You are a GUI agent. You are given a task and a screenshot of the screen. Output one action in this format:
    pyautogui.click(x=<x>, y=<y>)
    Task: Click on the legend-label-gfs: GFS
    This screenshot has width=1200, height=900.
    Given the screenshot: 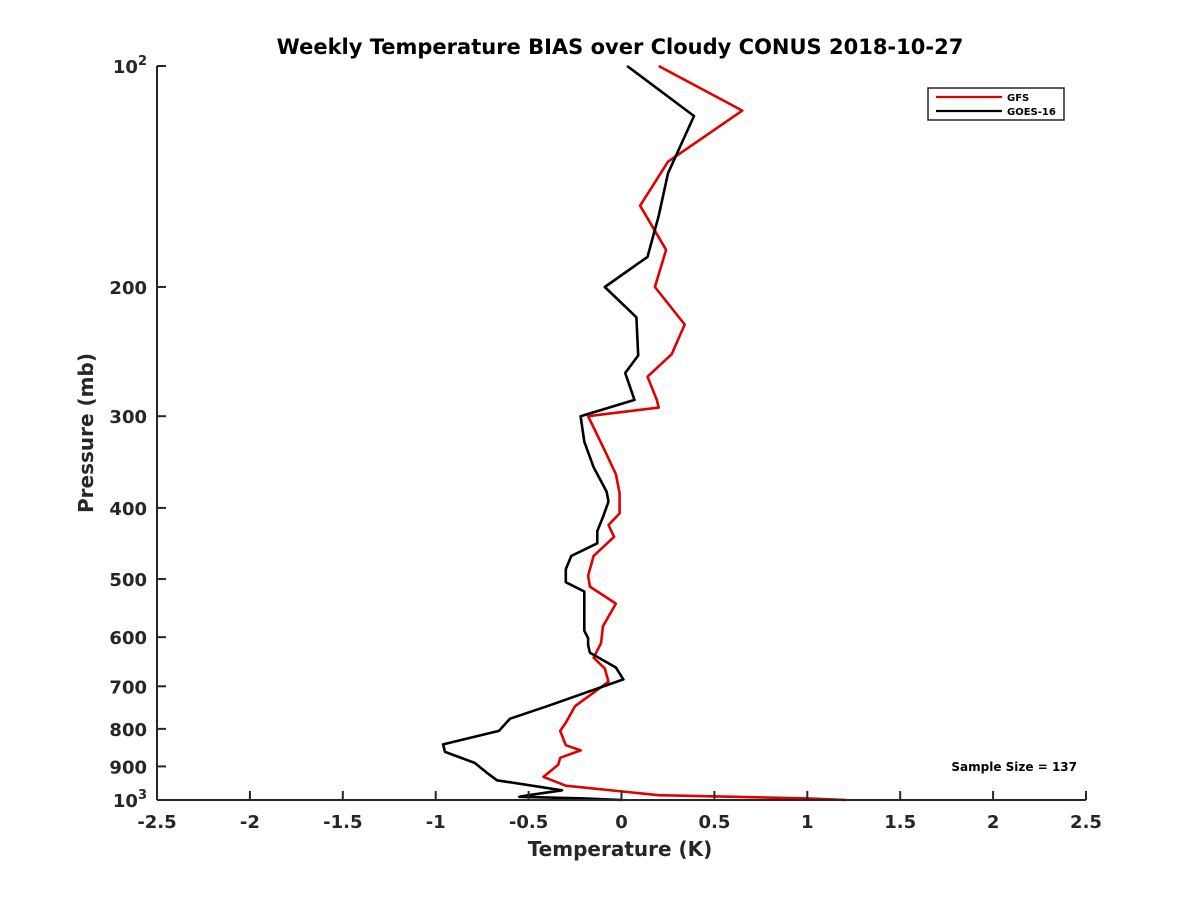 What is the action you would take?
    pyautogui.click(x=1018, y=98)
    